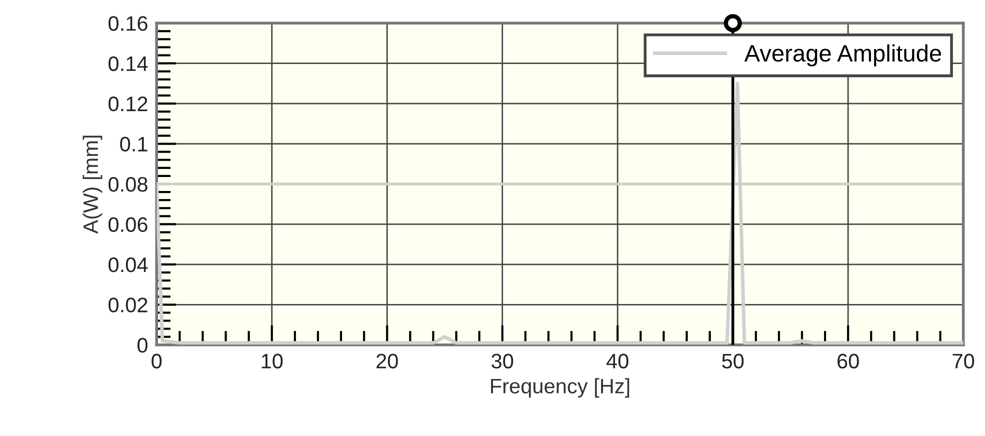 Image resolution: width=985 pixels, height=436 pixels. Describe the element at coordinates (128, 104) in the screenshot. I see `y-tick-label: 0.12` at that location.